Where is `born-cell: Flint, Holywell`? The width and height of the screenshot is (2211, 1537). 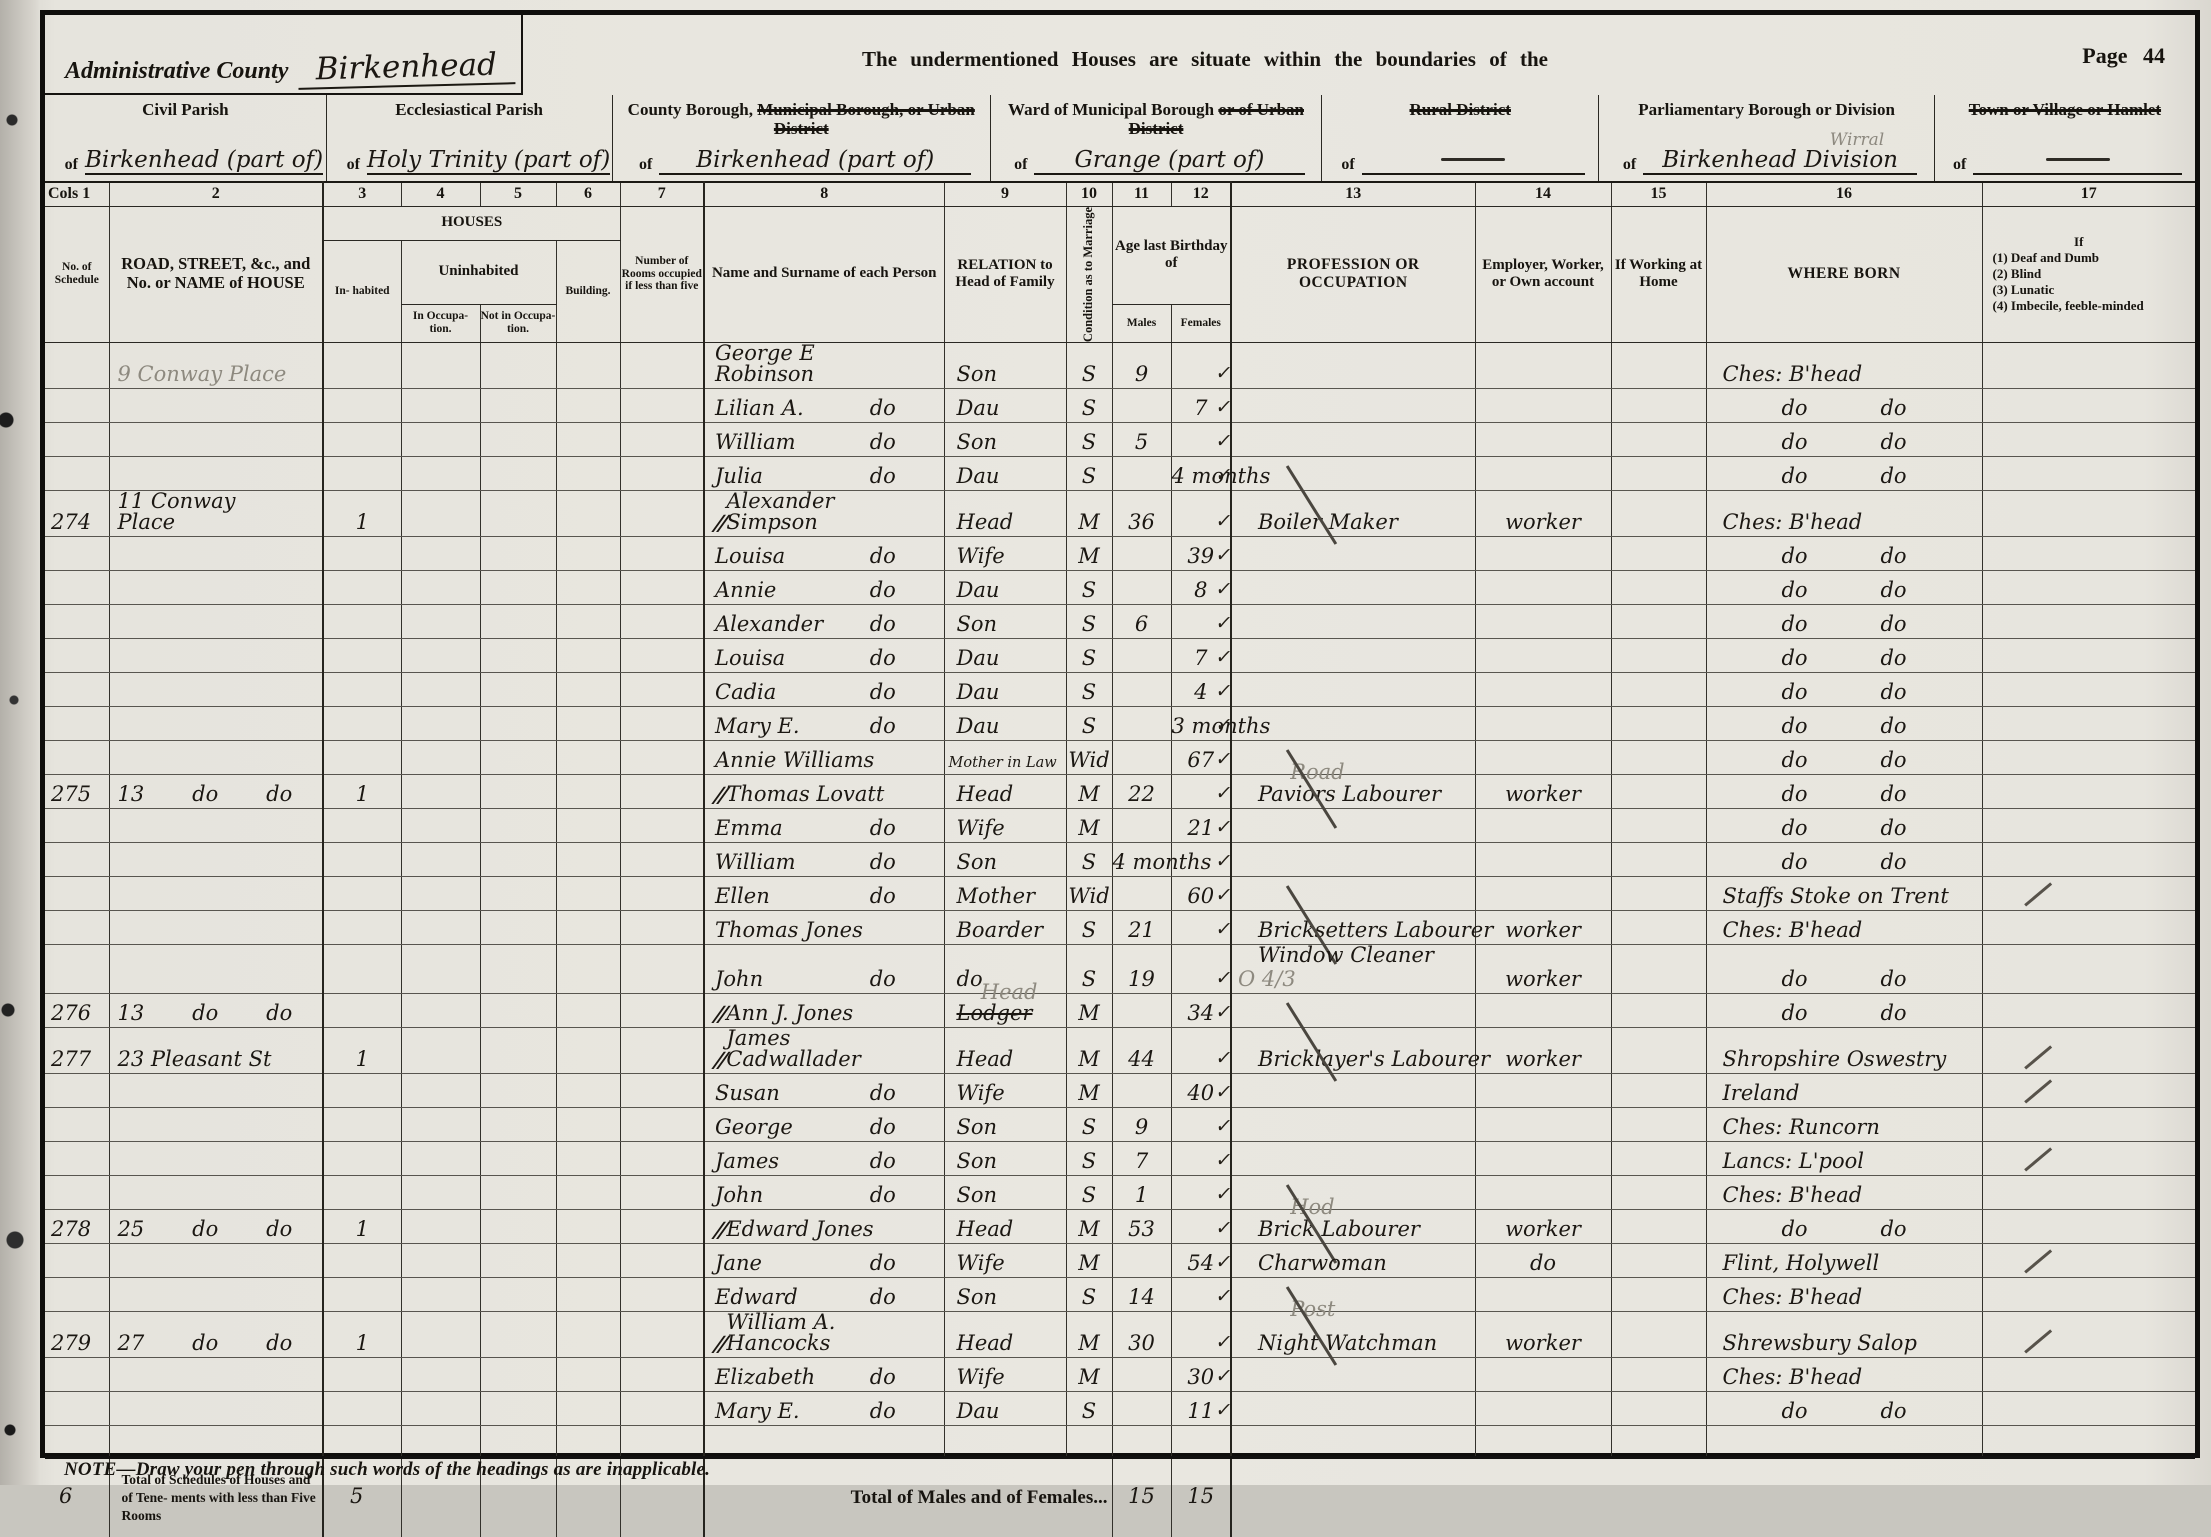
born-cell: Flint, Holywell is located at coordinates (1843, 1260).